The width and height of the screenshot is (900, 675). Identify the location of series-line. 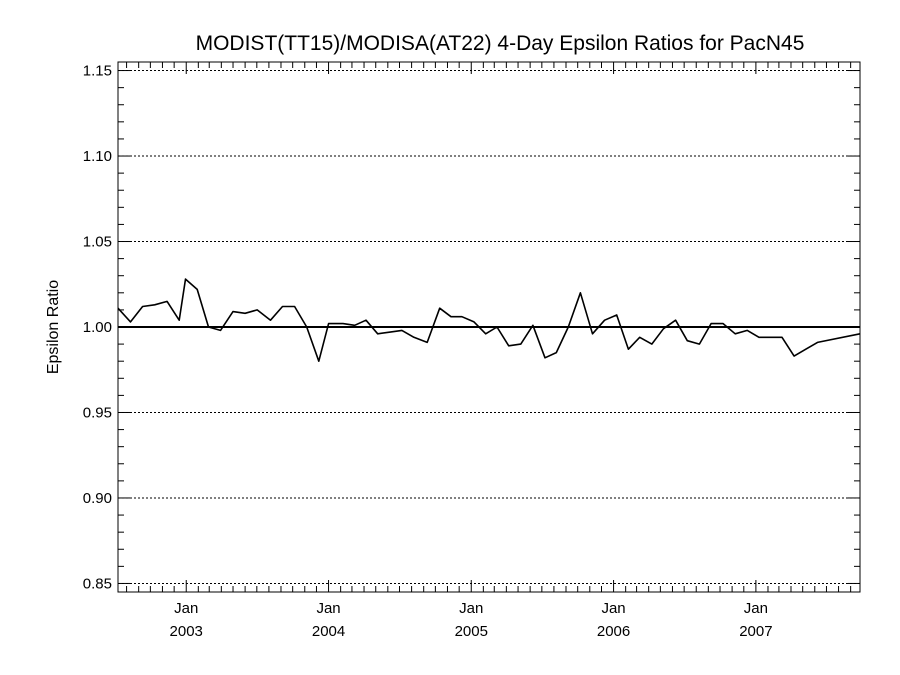
(489, 320).